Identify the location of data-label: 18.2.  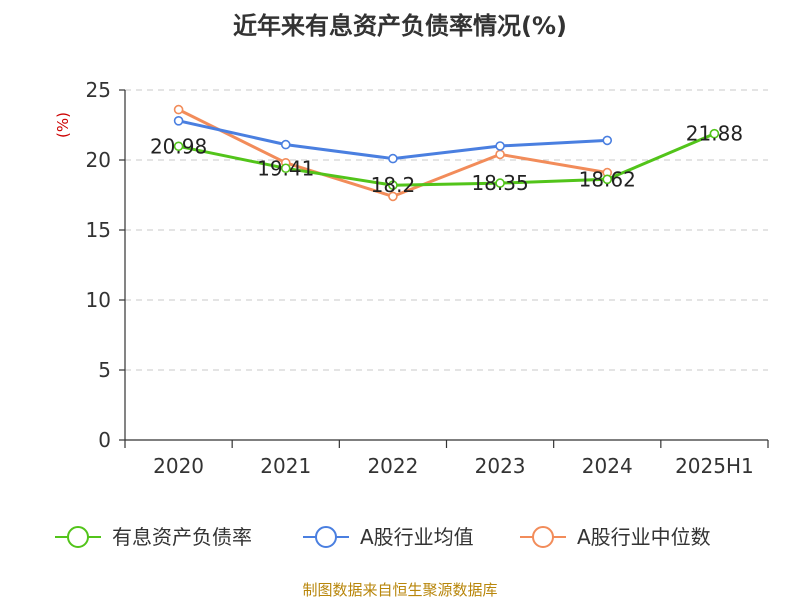
(393, 185).